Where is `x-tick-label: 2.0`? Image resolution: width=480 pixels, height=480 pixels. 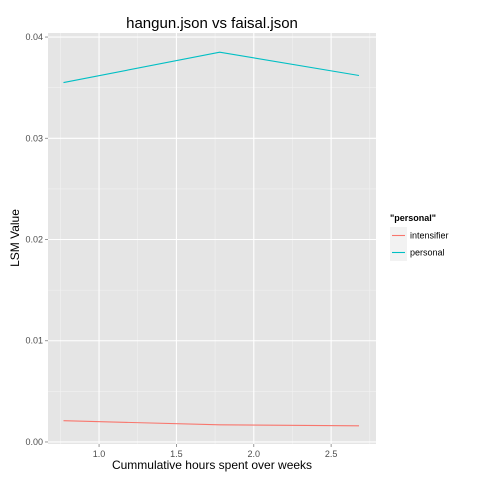
x-tick-label: 2.0 is located at coordinates (254, 454).